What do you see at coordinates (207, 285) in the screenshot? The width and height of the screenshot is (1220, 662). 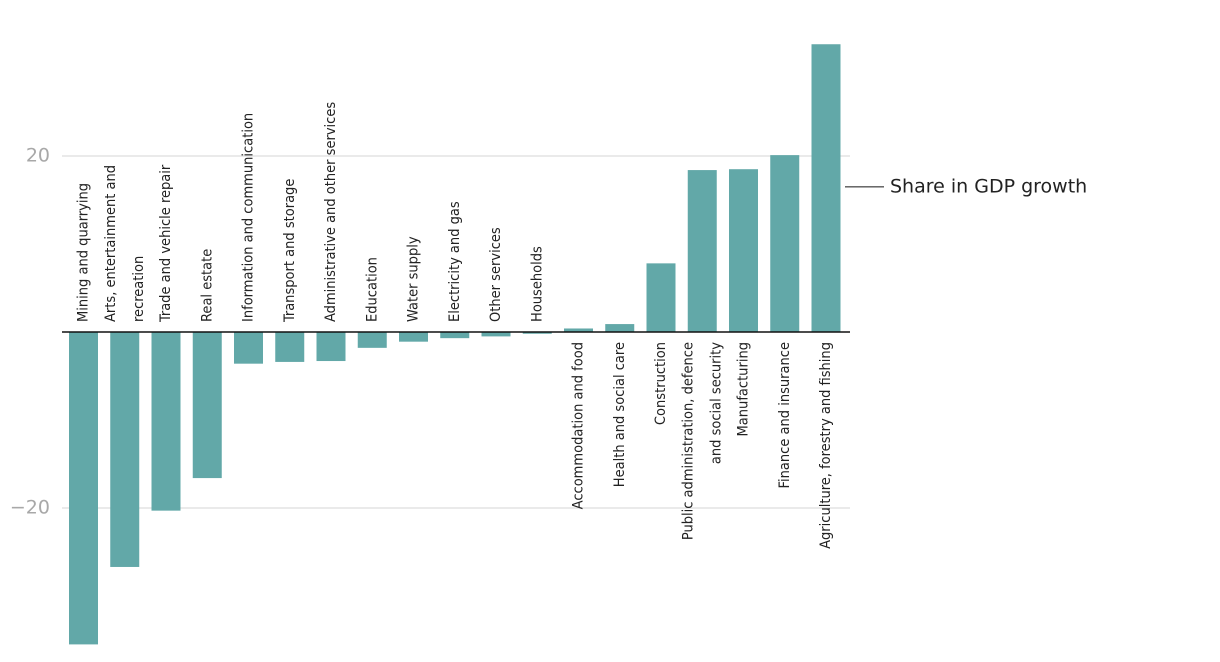 I see `category-label: Real estate` at bounding box center [207, 285].